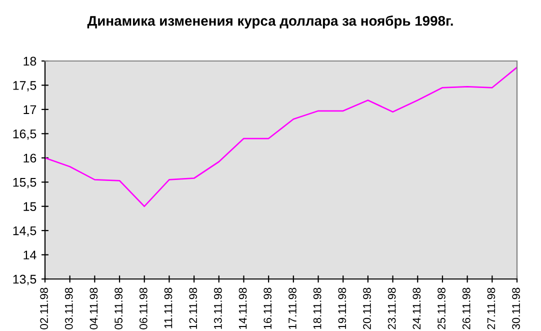 This screenshot has height=331, width=541. What do you see at coordinates (466, 309) in the screenshot?
I see `x-tick-label: 26.11.98` at bounding box center [466, 309].